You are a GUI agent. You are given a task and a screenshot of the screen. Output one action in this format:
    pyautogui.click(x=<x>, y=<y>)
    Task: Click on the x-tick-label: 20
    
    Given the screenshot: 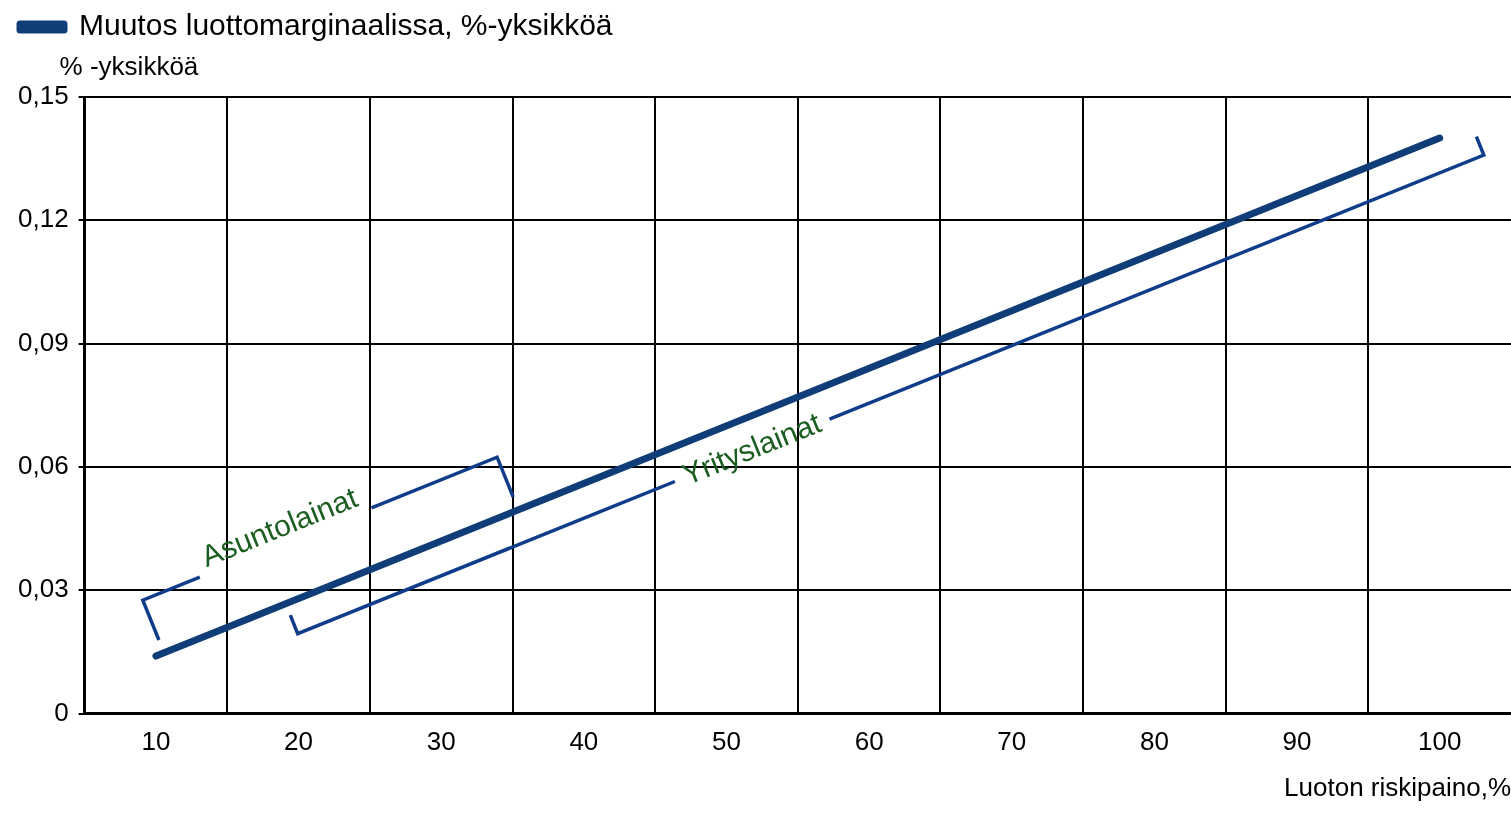 What is the action you would take?
    pyautogui.click(x=299, y=741)
    